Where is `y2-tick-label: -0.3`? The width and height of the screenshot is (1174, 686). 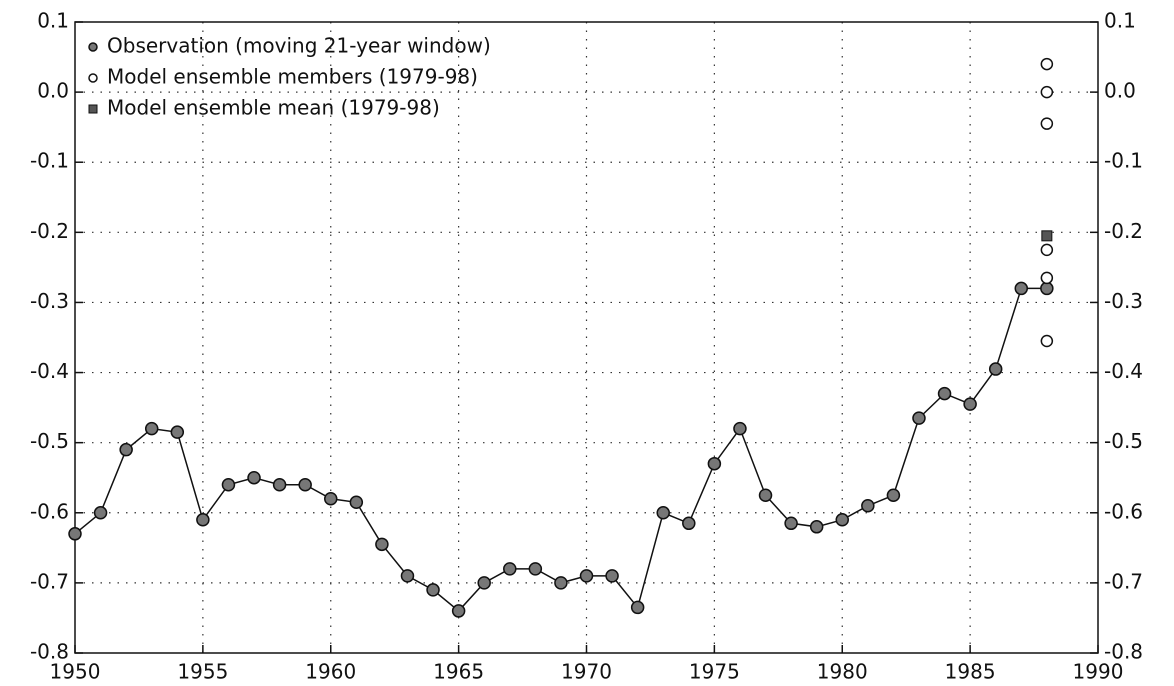
y2-tick-label: -0.3 is located at coordinates (1123, 301).